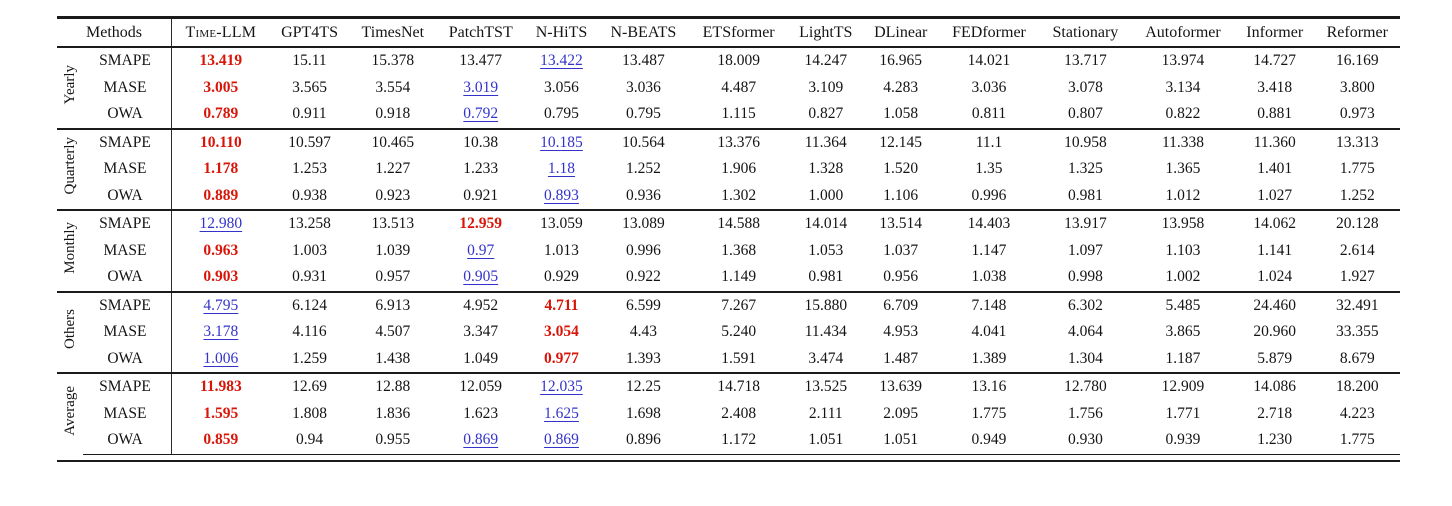  I want to click on value-cell-dlinear: 13.639, so click(901, 386).